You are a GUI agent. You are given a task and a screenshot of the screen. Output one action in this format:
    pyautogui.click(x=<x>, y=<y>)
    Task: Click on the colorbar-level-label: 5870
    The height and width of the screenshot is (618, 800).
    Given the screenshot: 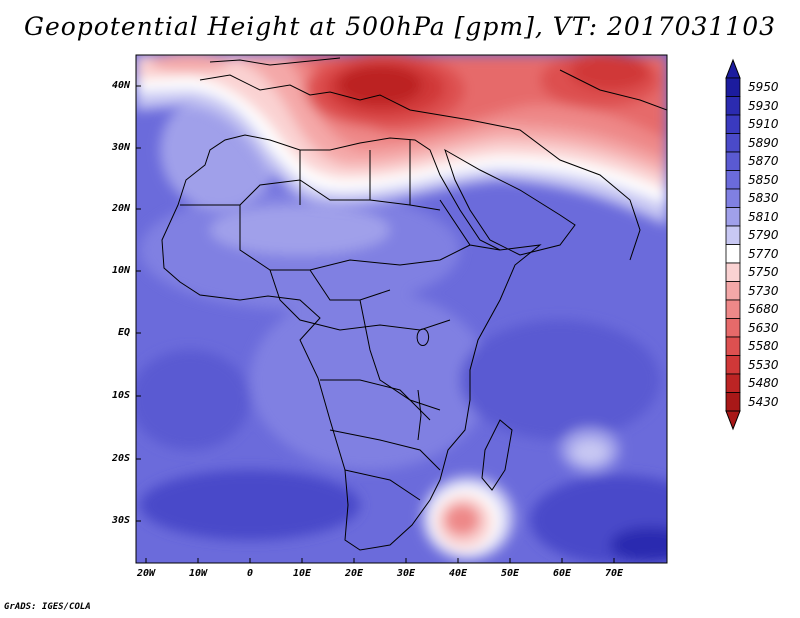 What is the action you would take?
    pyautogui.click(x=763, y=161)
    